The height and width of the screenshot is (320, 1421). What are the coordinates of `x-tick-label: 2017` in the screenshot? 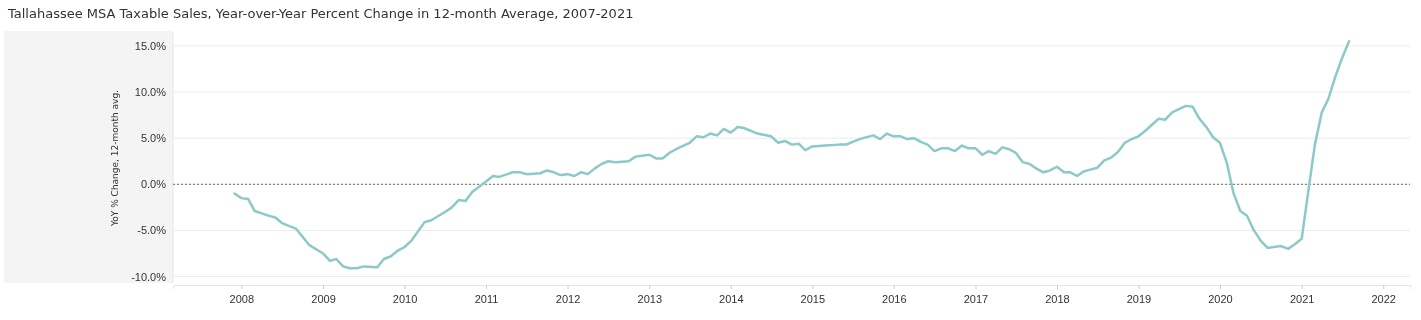 It's located at (976, 298).